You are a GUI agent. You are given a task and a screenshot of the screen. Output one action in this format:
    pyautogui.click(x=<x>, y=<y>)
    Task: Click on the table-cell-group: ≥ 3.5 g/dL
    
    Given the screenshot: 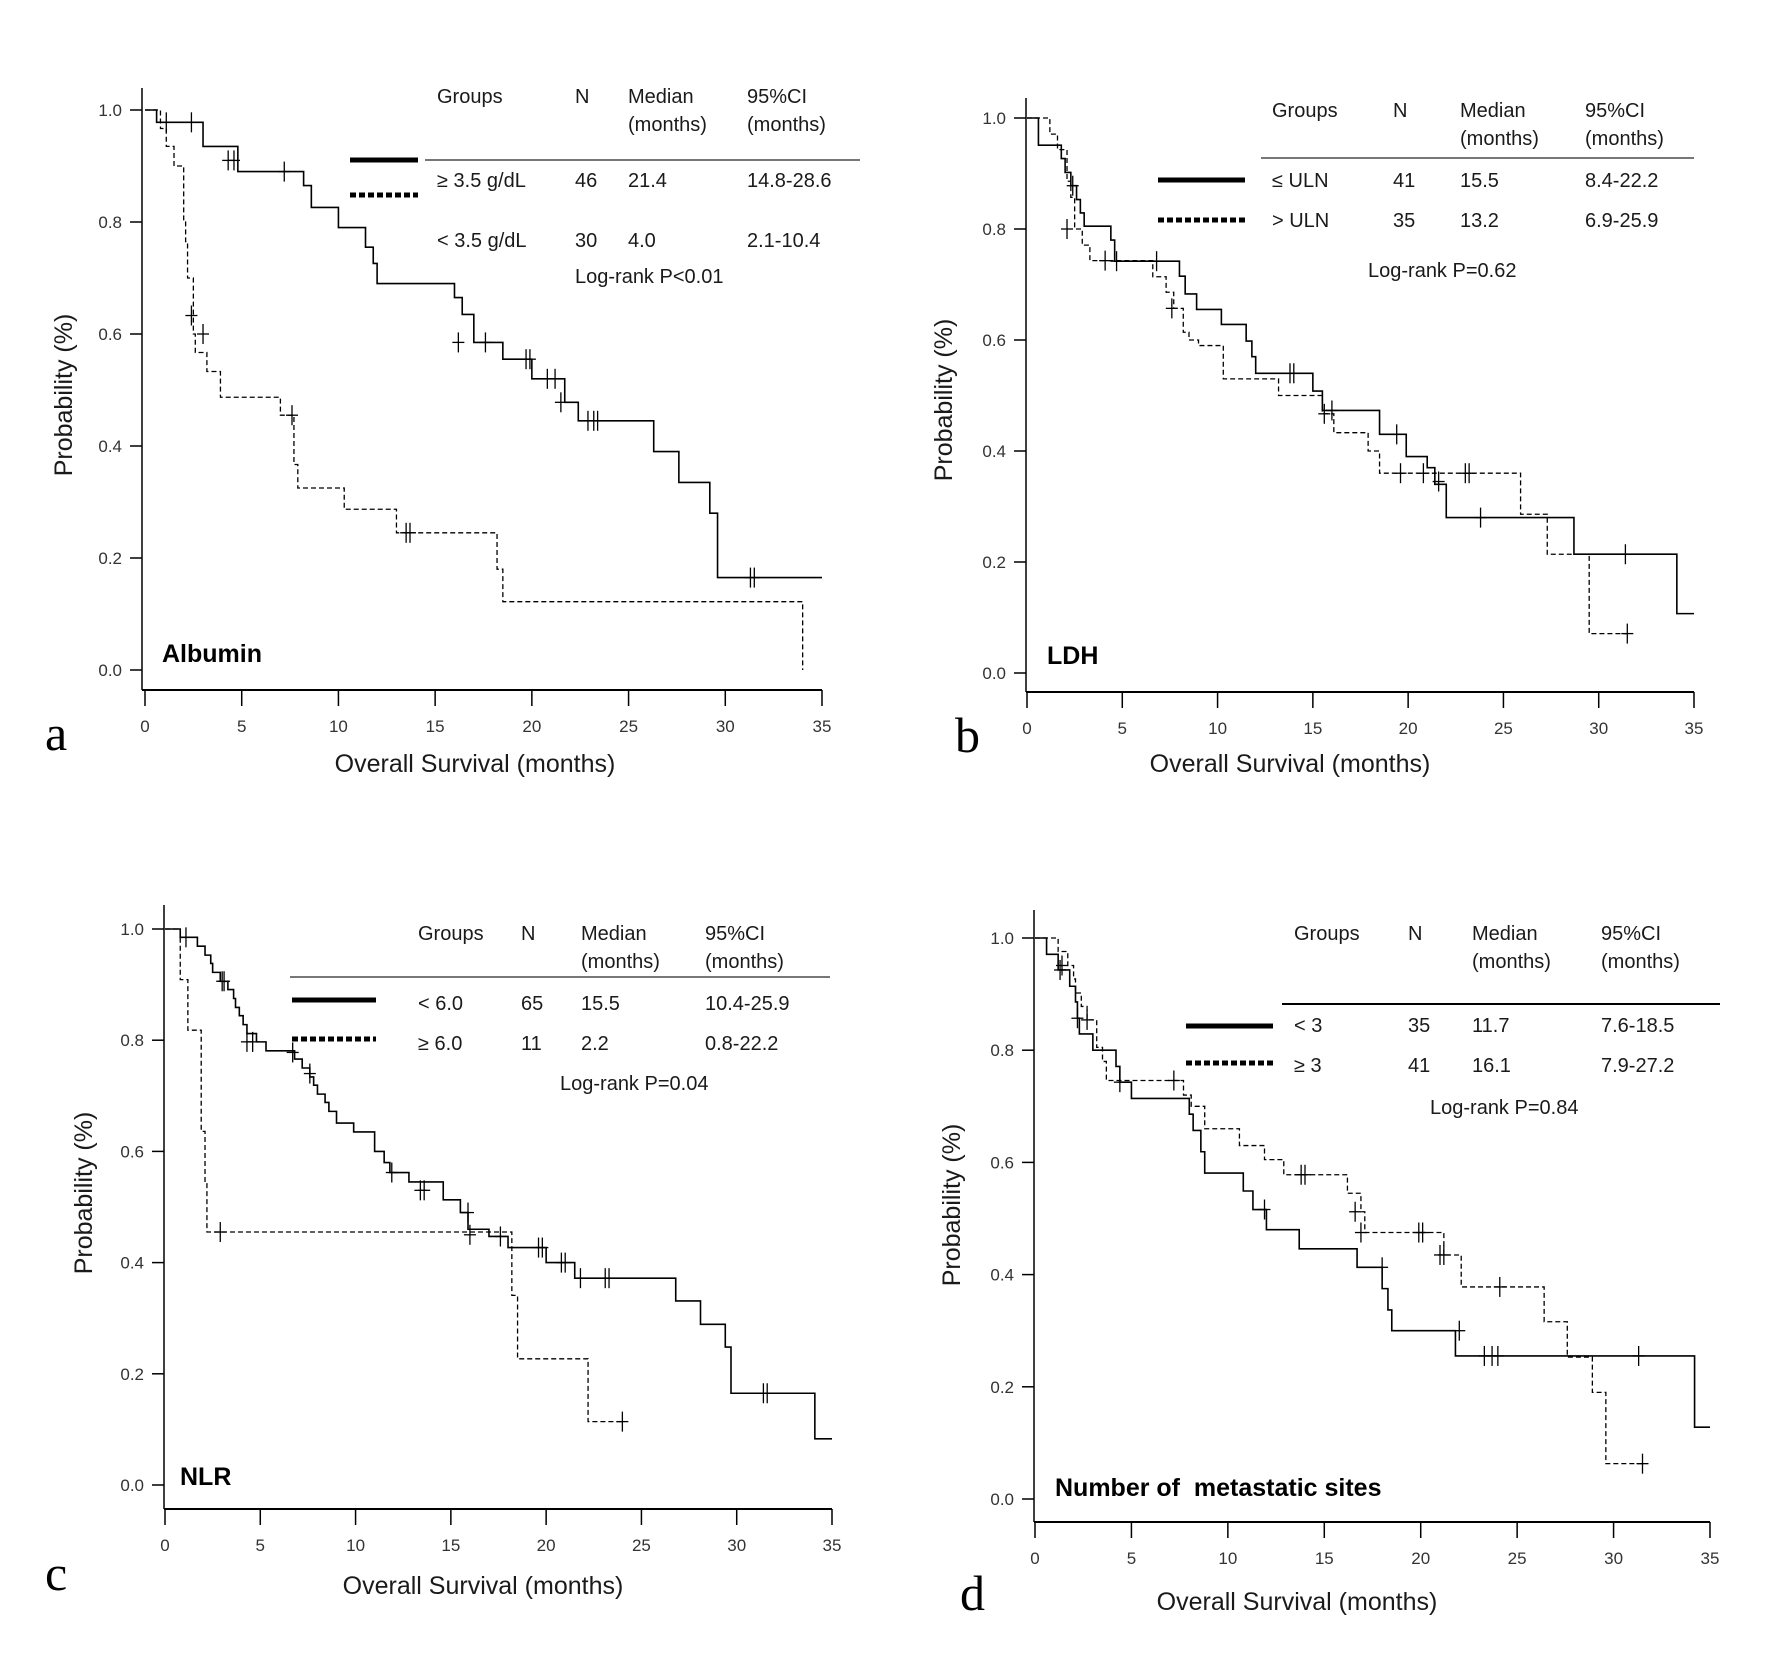 What is the action you would take?
    pyautogui.click(x=481, y=181)
    